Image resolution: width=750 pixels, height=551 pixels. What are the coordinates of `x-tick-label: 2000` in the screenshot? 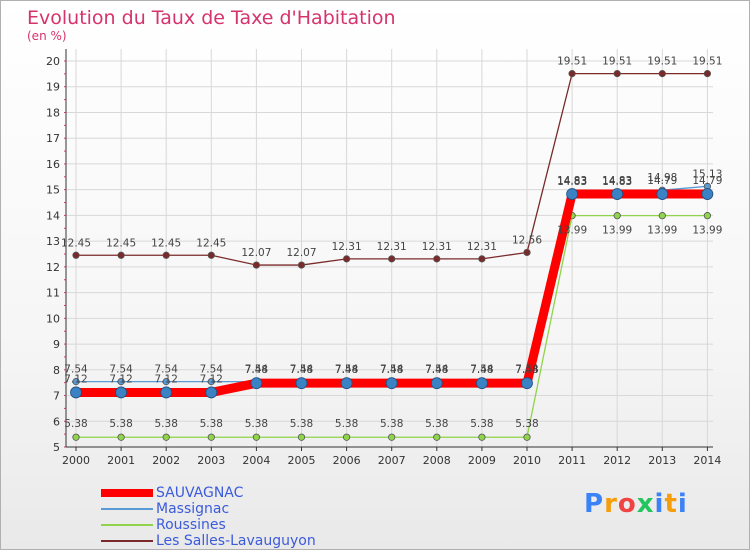 It's located at (76, 460).